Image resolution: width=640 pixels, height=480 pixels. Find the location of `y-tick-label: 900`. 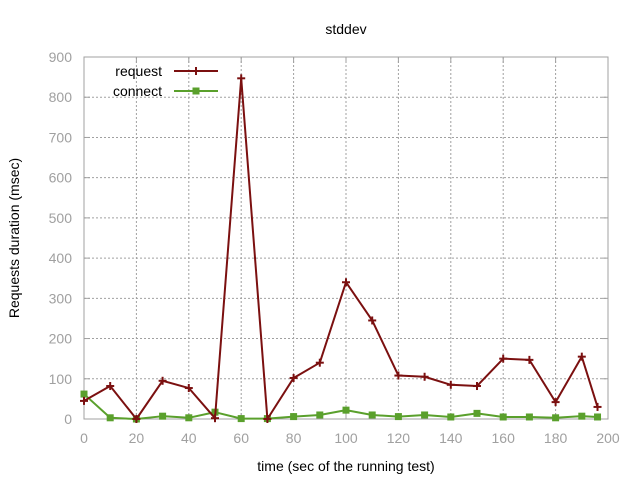

y-tick-label: 900 is located at coordinates (61, 57).